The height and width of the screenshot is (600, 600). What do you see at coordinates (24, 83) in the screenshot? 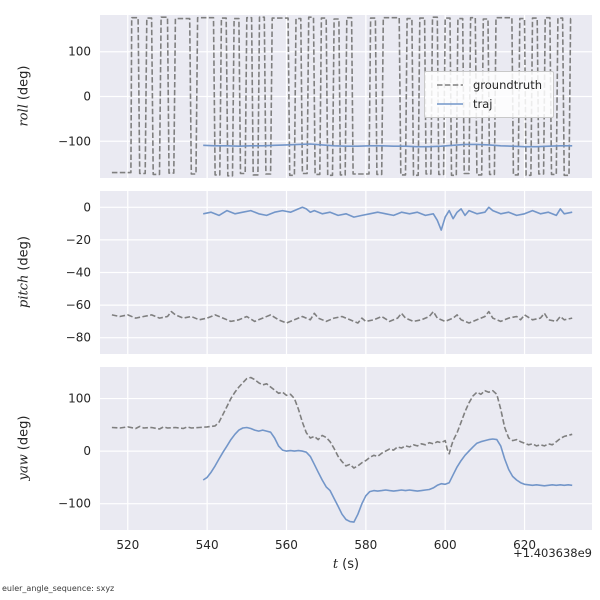
I see `ylabel-roll-unit: (deg)` at bounding box center [24, 83].